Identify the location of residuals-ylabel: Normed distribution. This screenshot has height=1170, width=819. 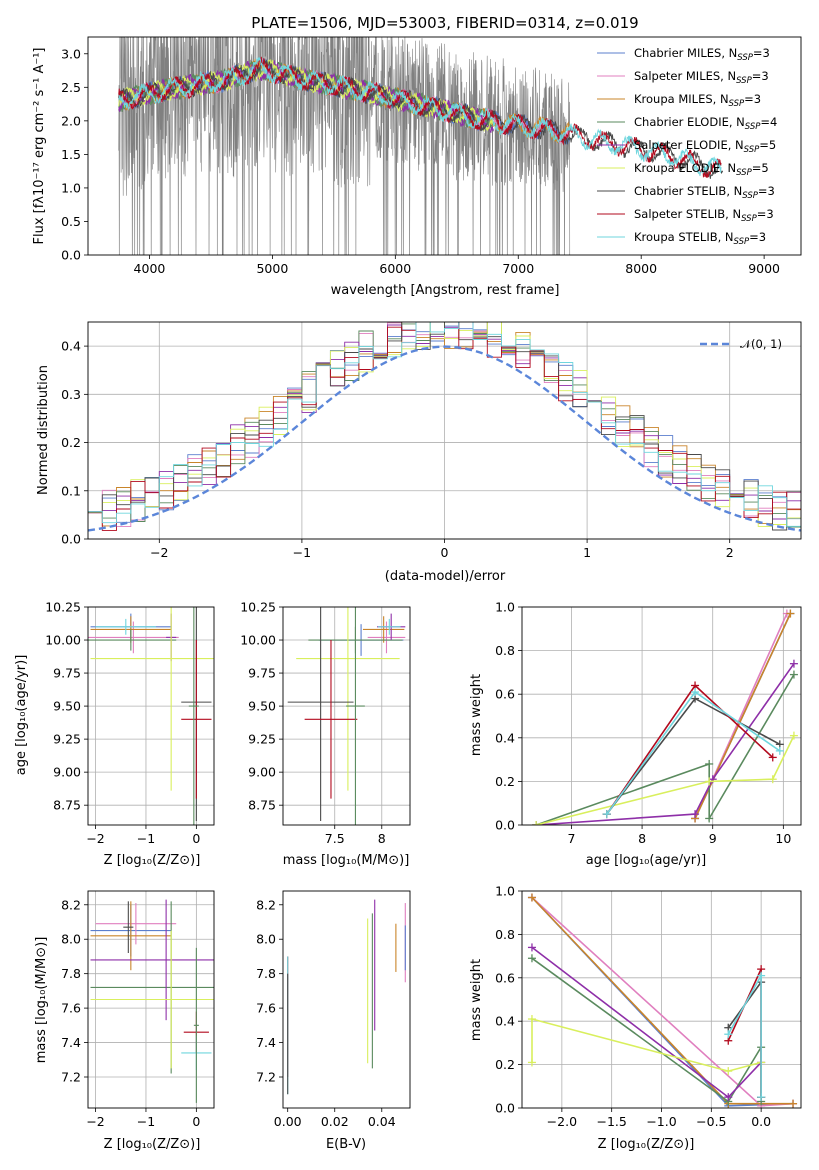
(43, 430).